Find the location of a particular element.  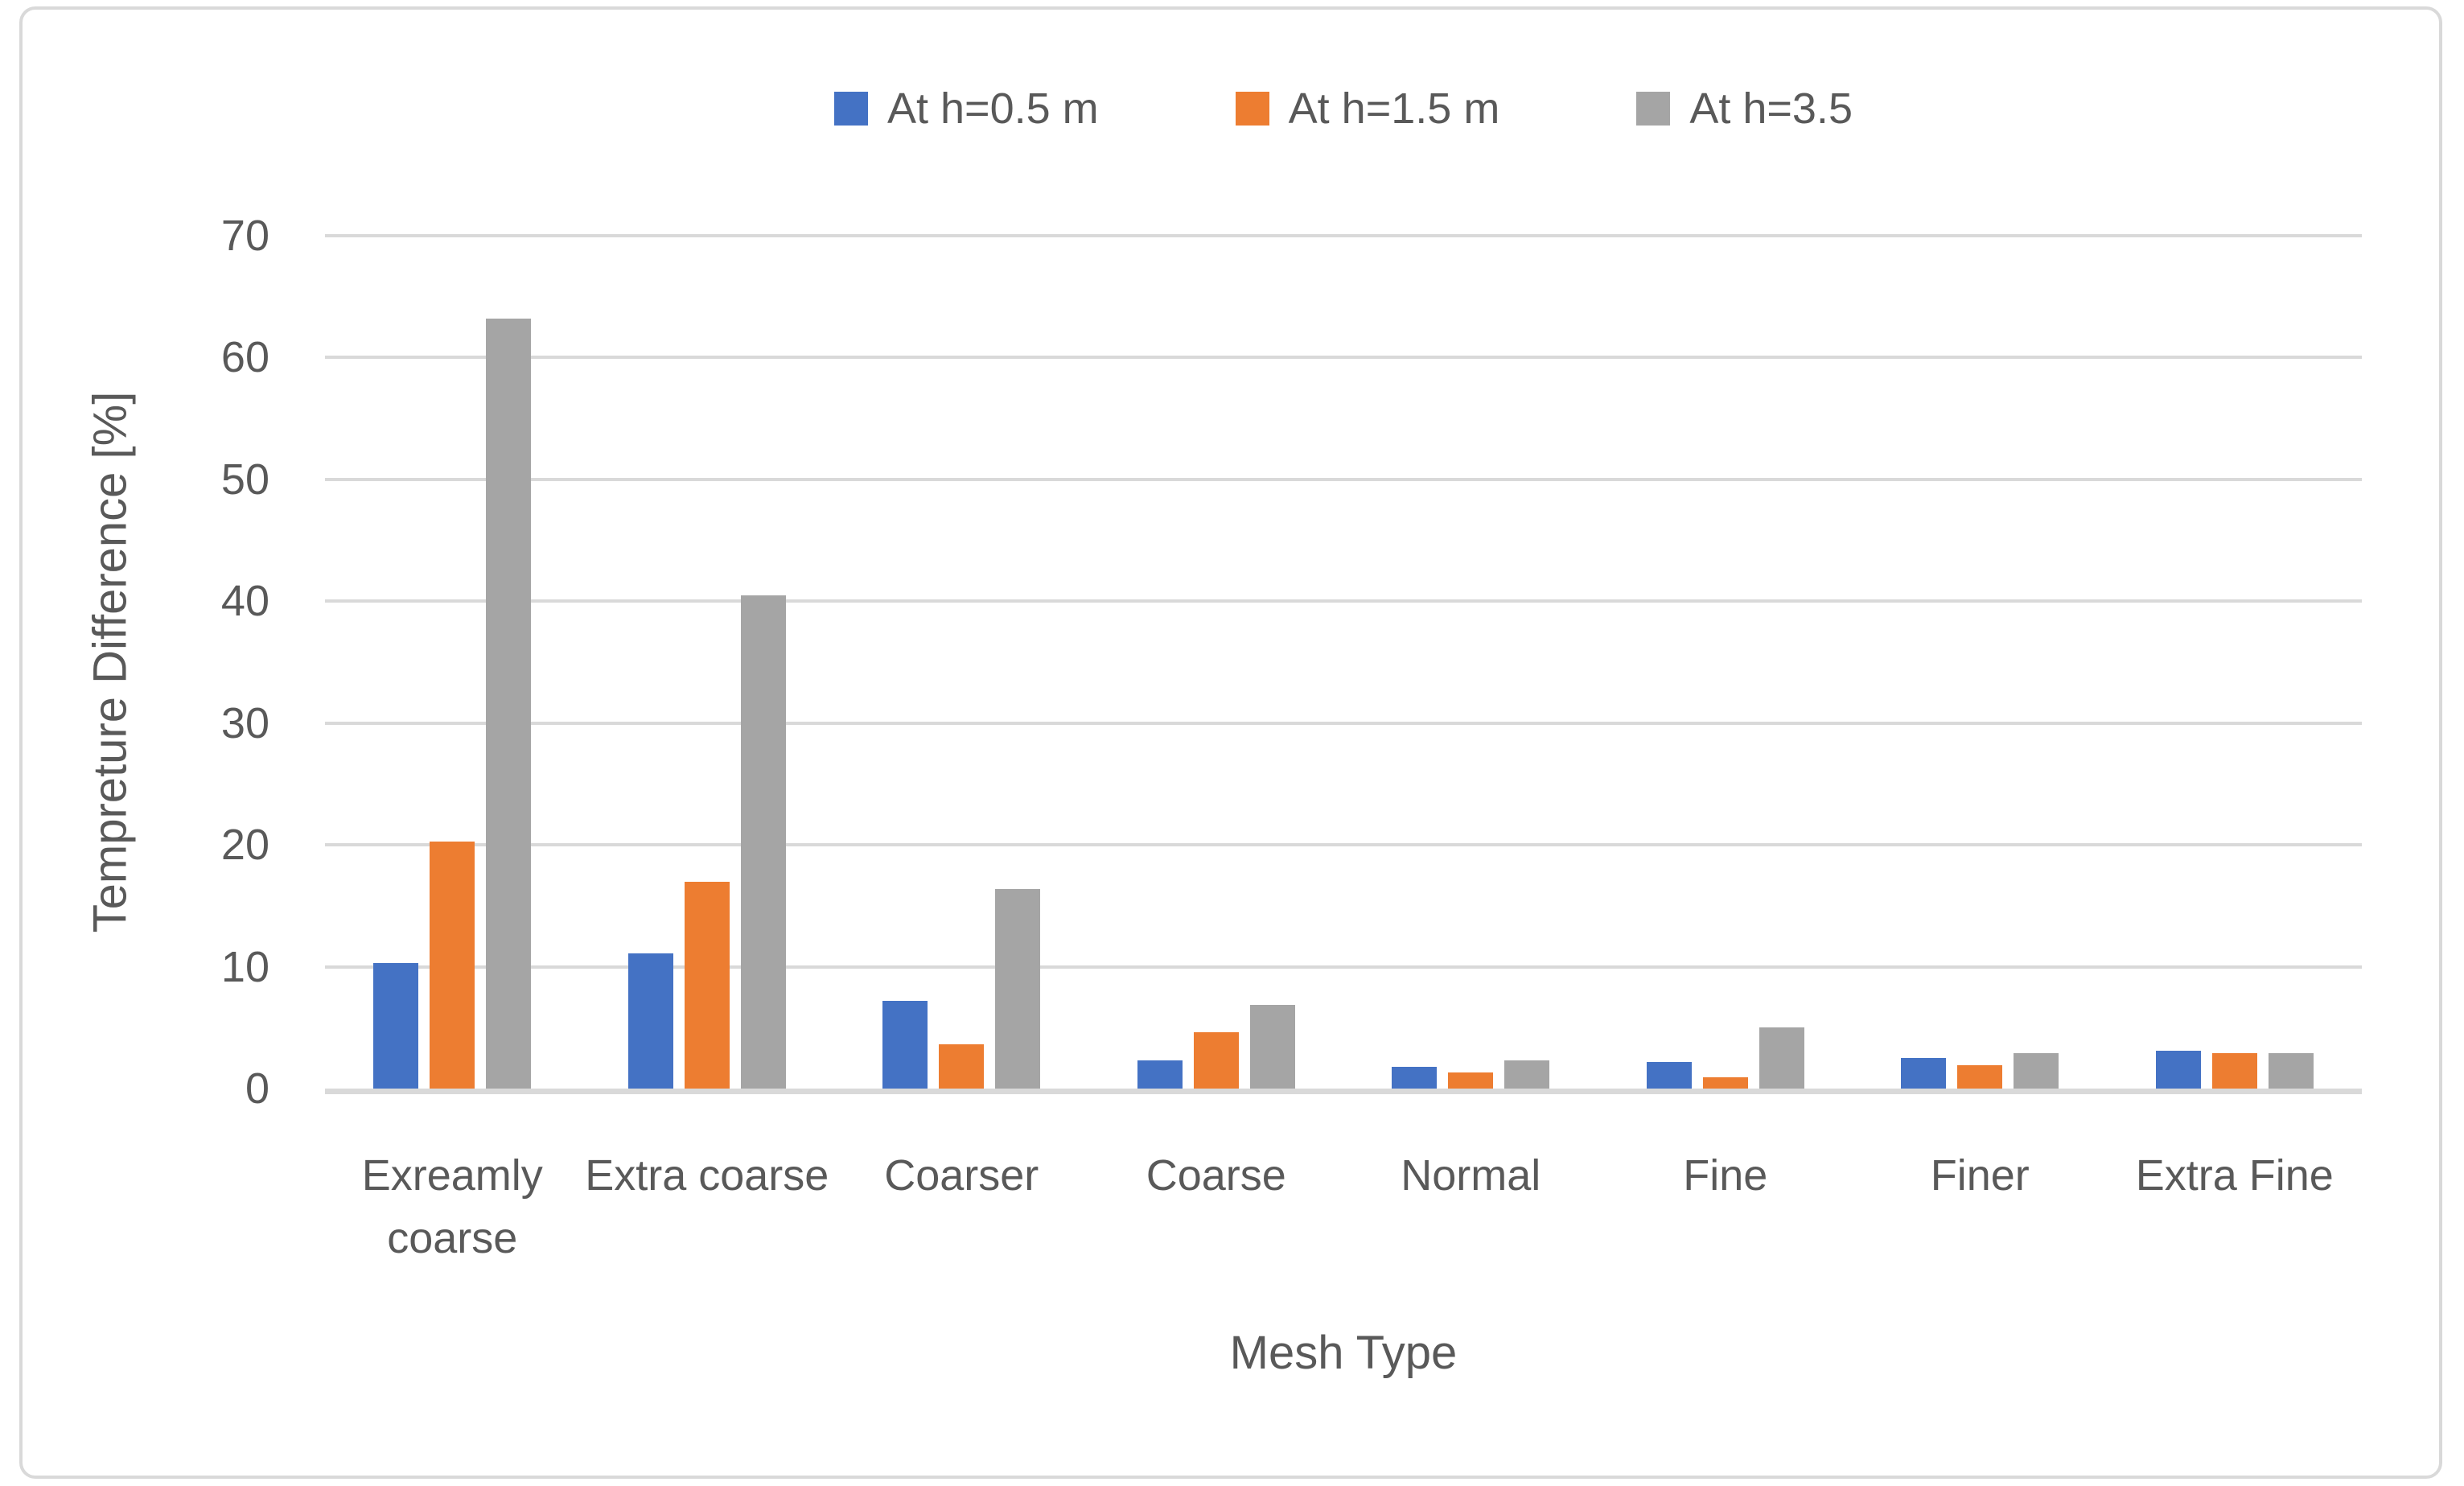

bar-fine-at-h-1-5-m is located at coordinates (1725, 1083).